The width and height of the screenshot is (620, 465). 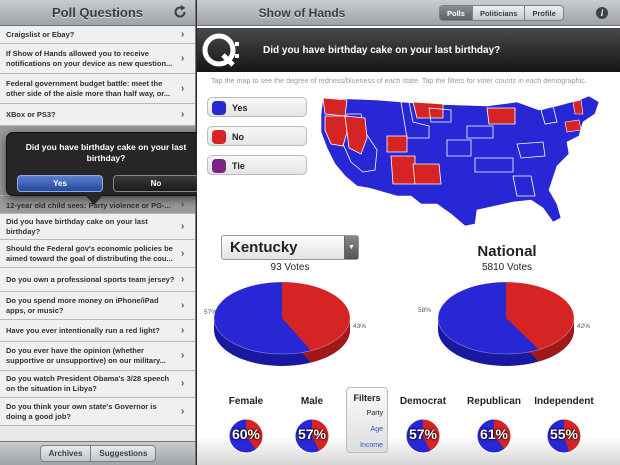 I want to click on demo-value-republican: 61%, so click(x=494, y=434).